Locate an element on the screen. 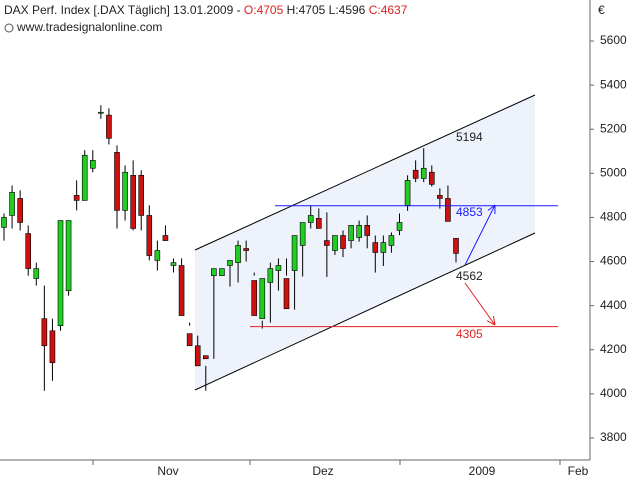 The width and height of the screenshot is (640, 480). y-tick-label: 4400 is located at coordinates (613, 305).